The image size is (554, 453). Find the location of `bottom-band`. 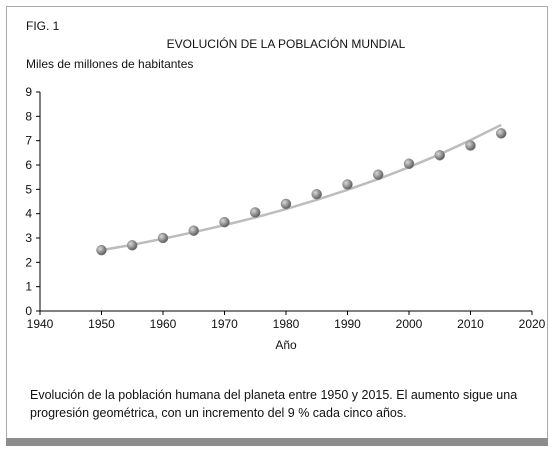

bottom-band is located at coordinates (277, 442).